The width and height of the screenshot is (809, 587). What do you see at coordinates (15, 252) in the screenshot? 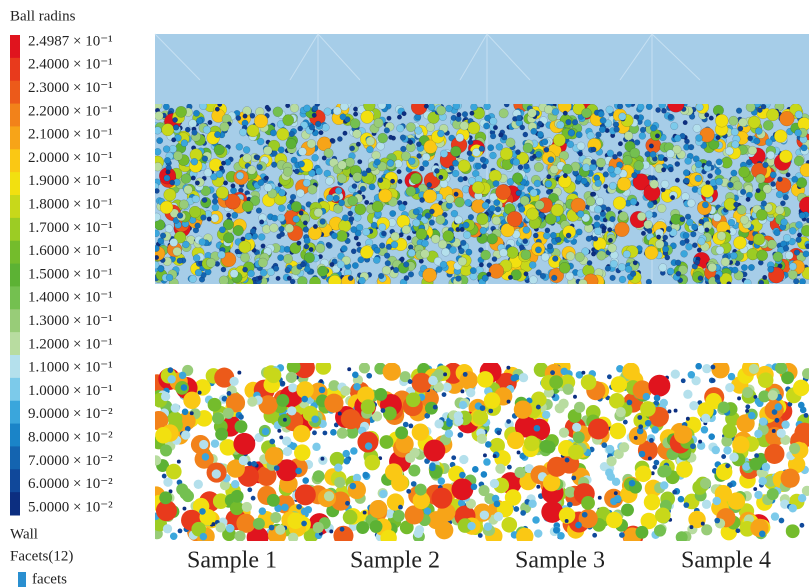
I see `legend-swatch` at bounding box center [15, 252].